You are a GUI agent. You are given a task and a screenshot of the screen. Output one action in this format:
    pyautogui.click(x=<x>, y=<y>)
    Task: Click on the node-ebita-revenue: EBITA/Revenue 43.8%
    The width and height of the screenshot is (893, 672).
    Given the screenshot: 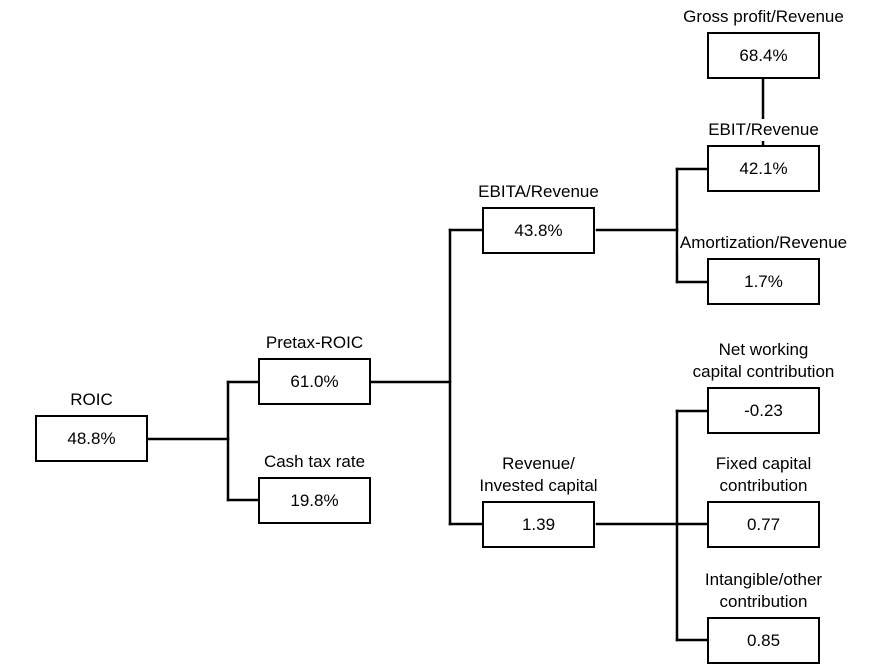 What is the action you would take?
    pyautogui.click(x=538, y=217)
    